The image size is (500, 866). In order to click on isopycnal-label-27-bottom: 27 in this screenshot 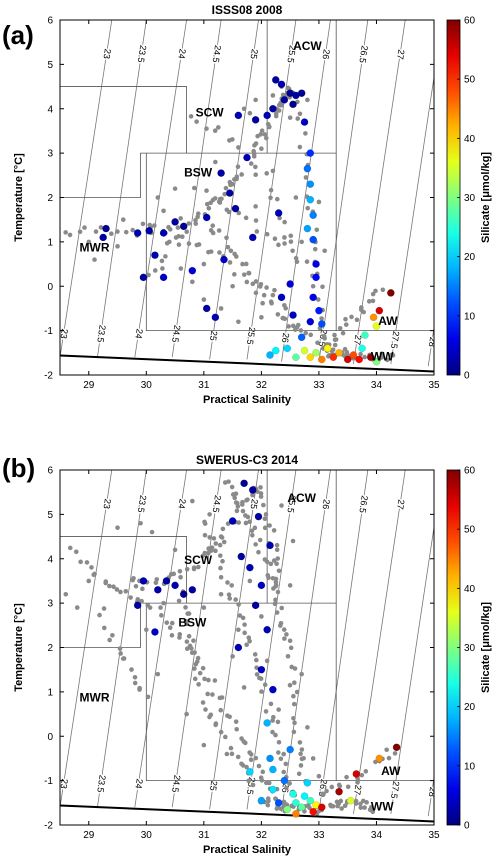, I will do `click(357, 789)`.